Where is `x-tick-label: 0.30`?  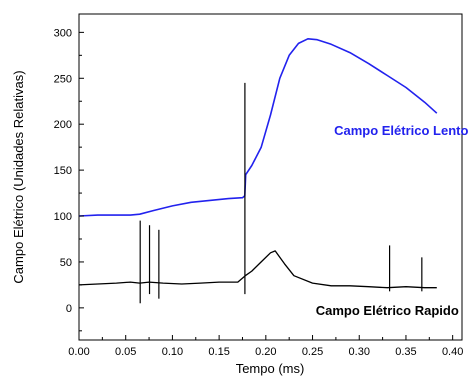
x-tick-label: 0.30 is located at coordinates (359, 352).